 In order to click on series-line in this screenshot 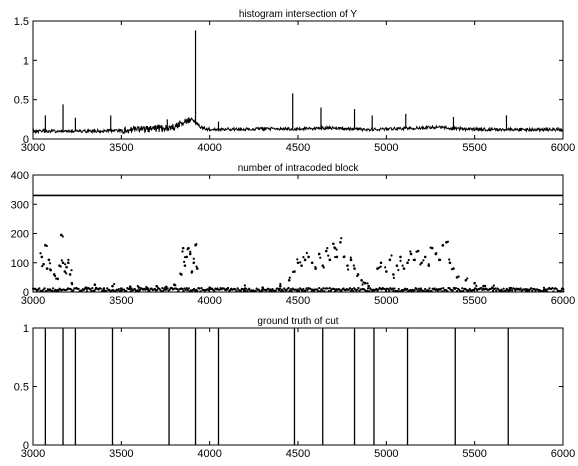, I will do `click(298, 126)`.